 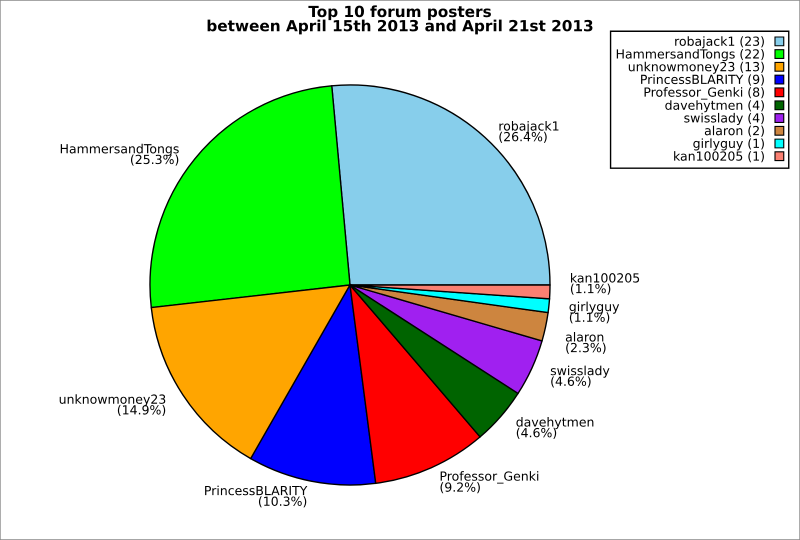 I want to click on data-label: davehytmen (4.6%), so click(x=555, y=428).